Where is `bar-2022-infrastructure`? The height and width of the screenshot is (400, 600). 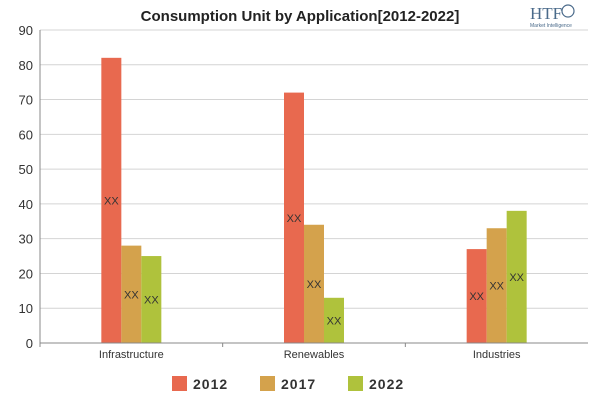 bar-2022-infrastructure is located at coordinates (151, 299).